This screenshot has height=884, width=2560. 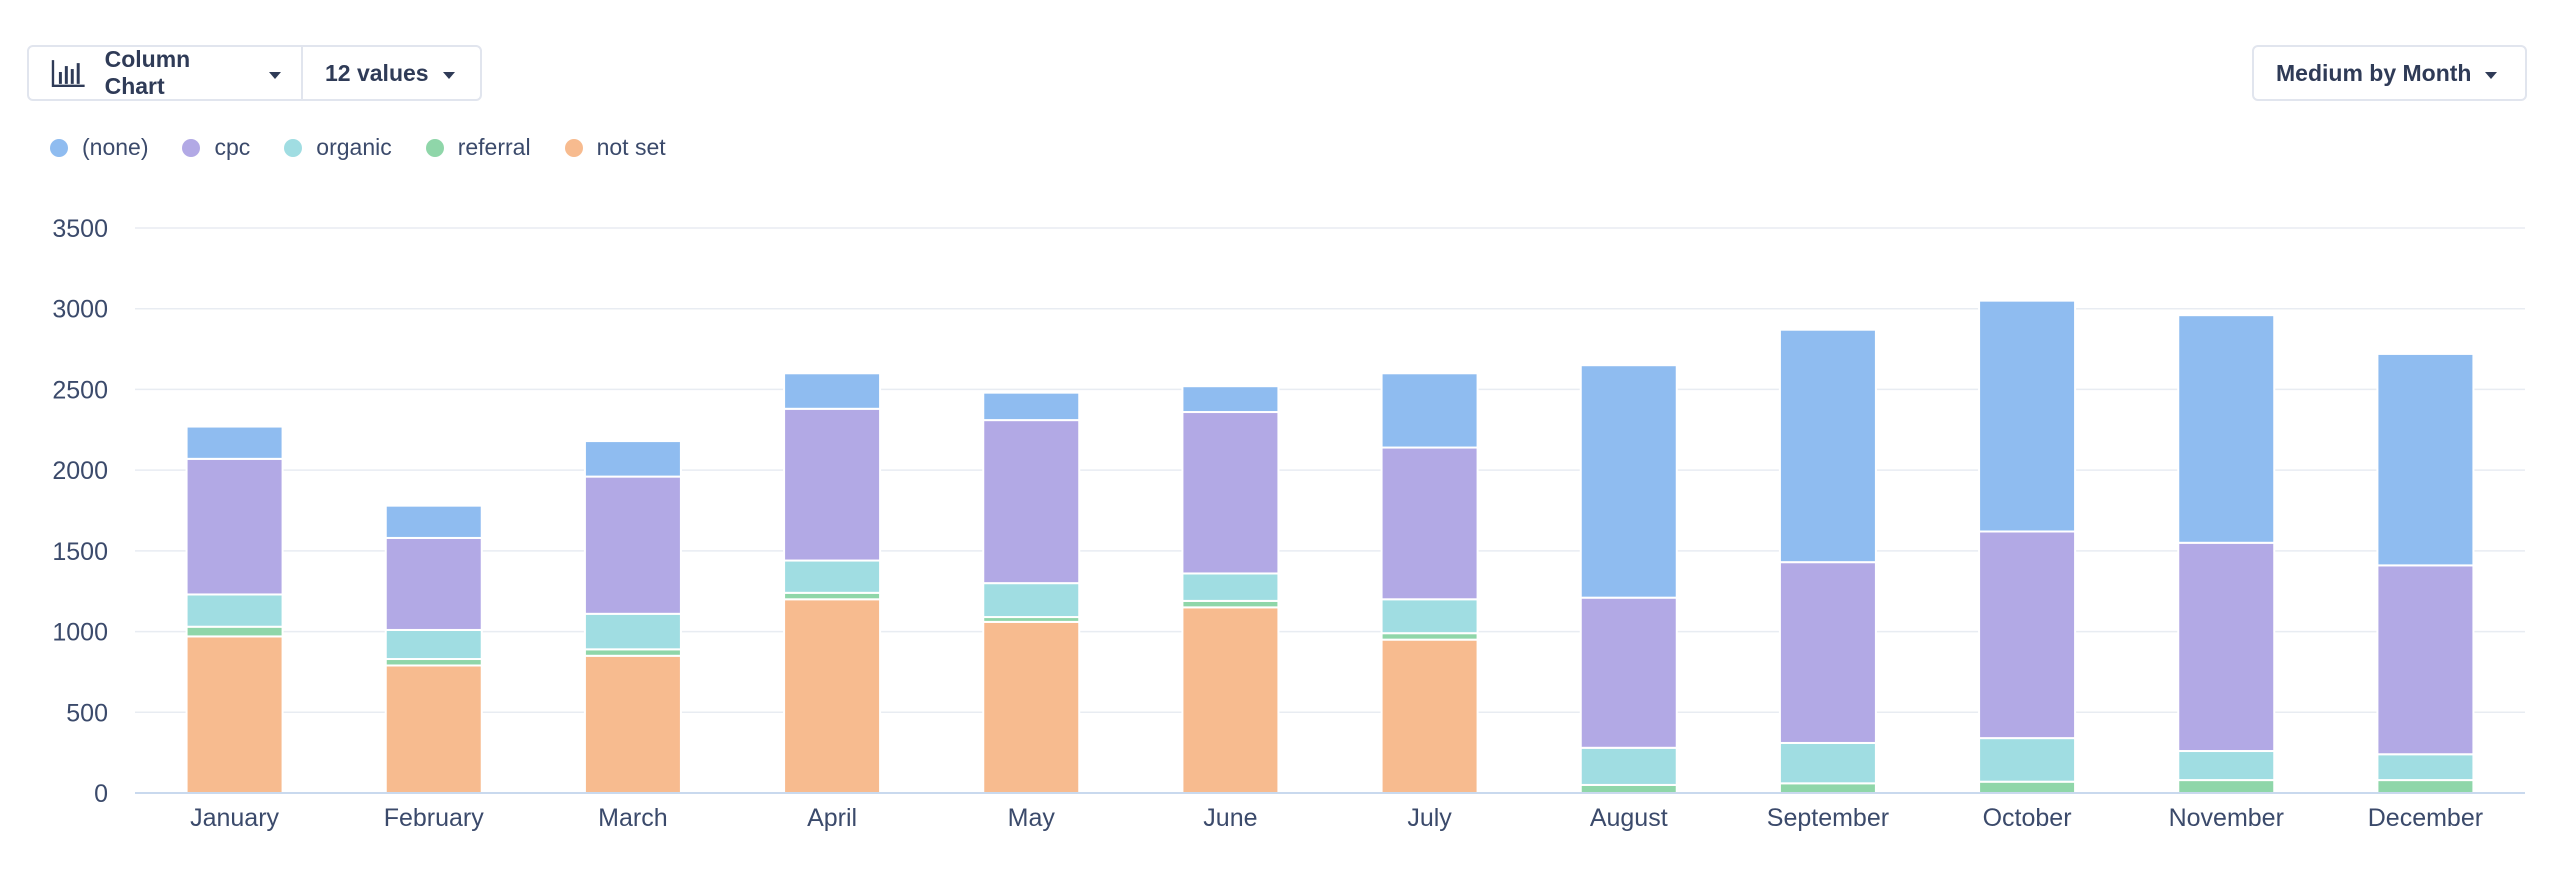 I want to click on grouping-dropdown: Medium by Month, so click(x=2389, y=73).